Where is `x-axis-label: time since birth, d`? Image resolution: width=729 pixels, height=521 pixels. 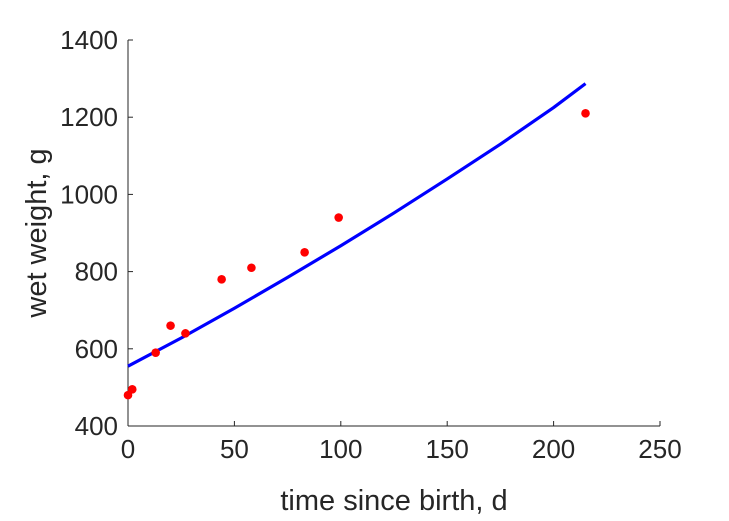 x-axis-label: time since birth, d is located at coordinates (393, 501).